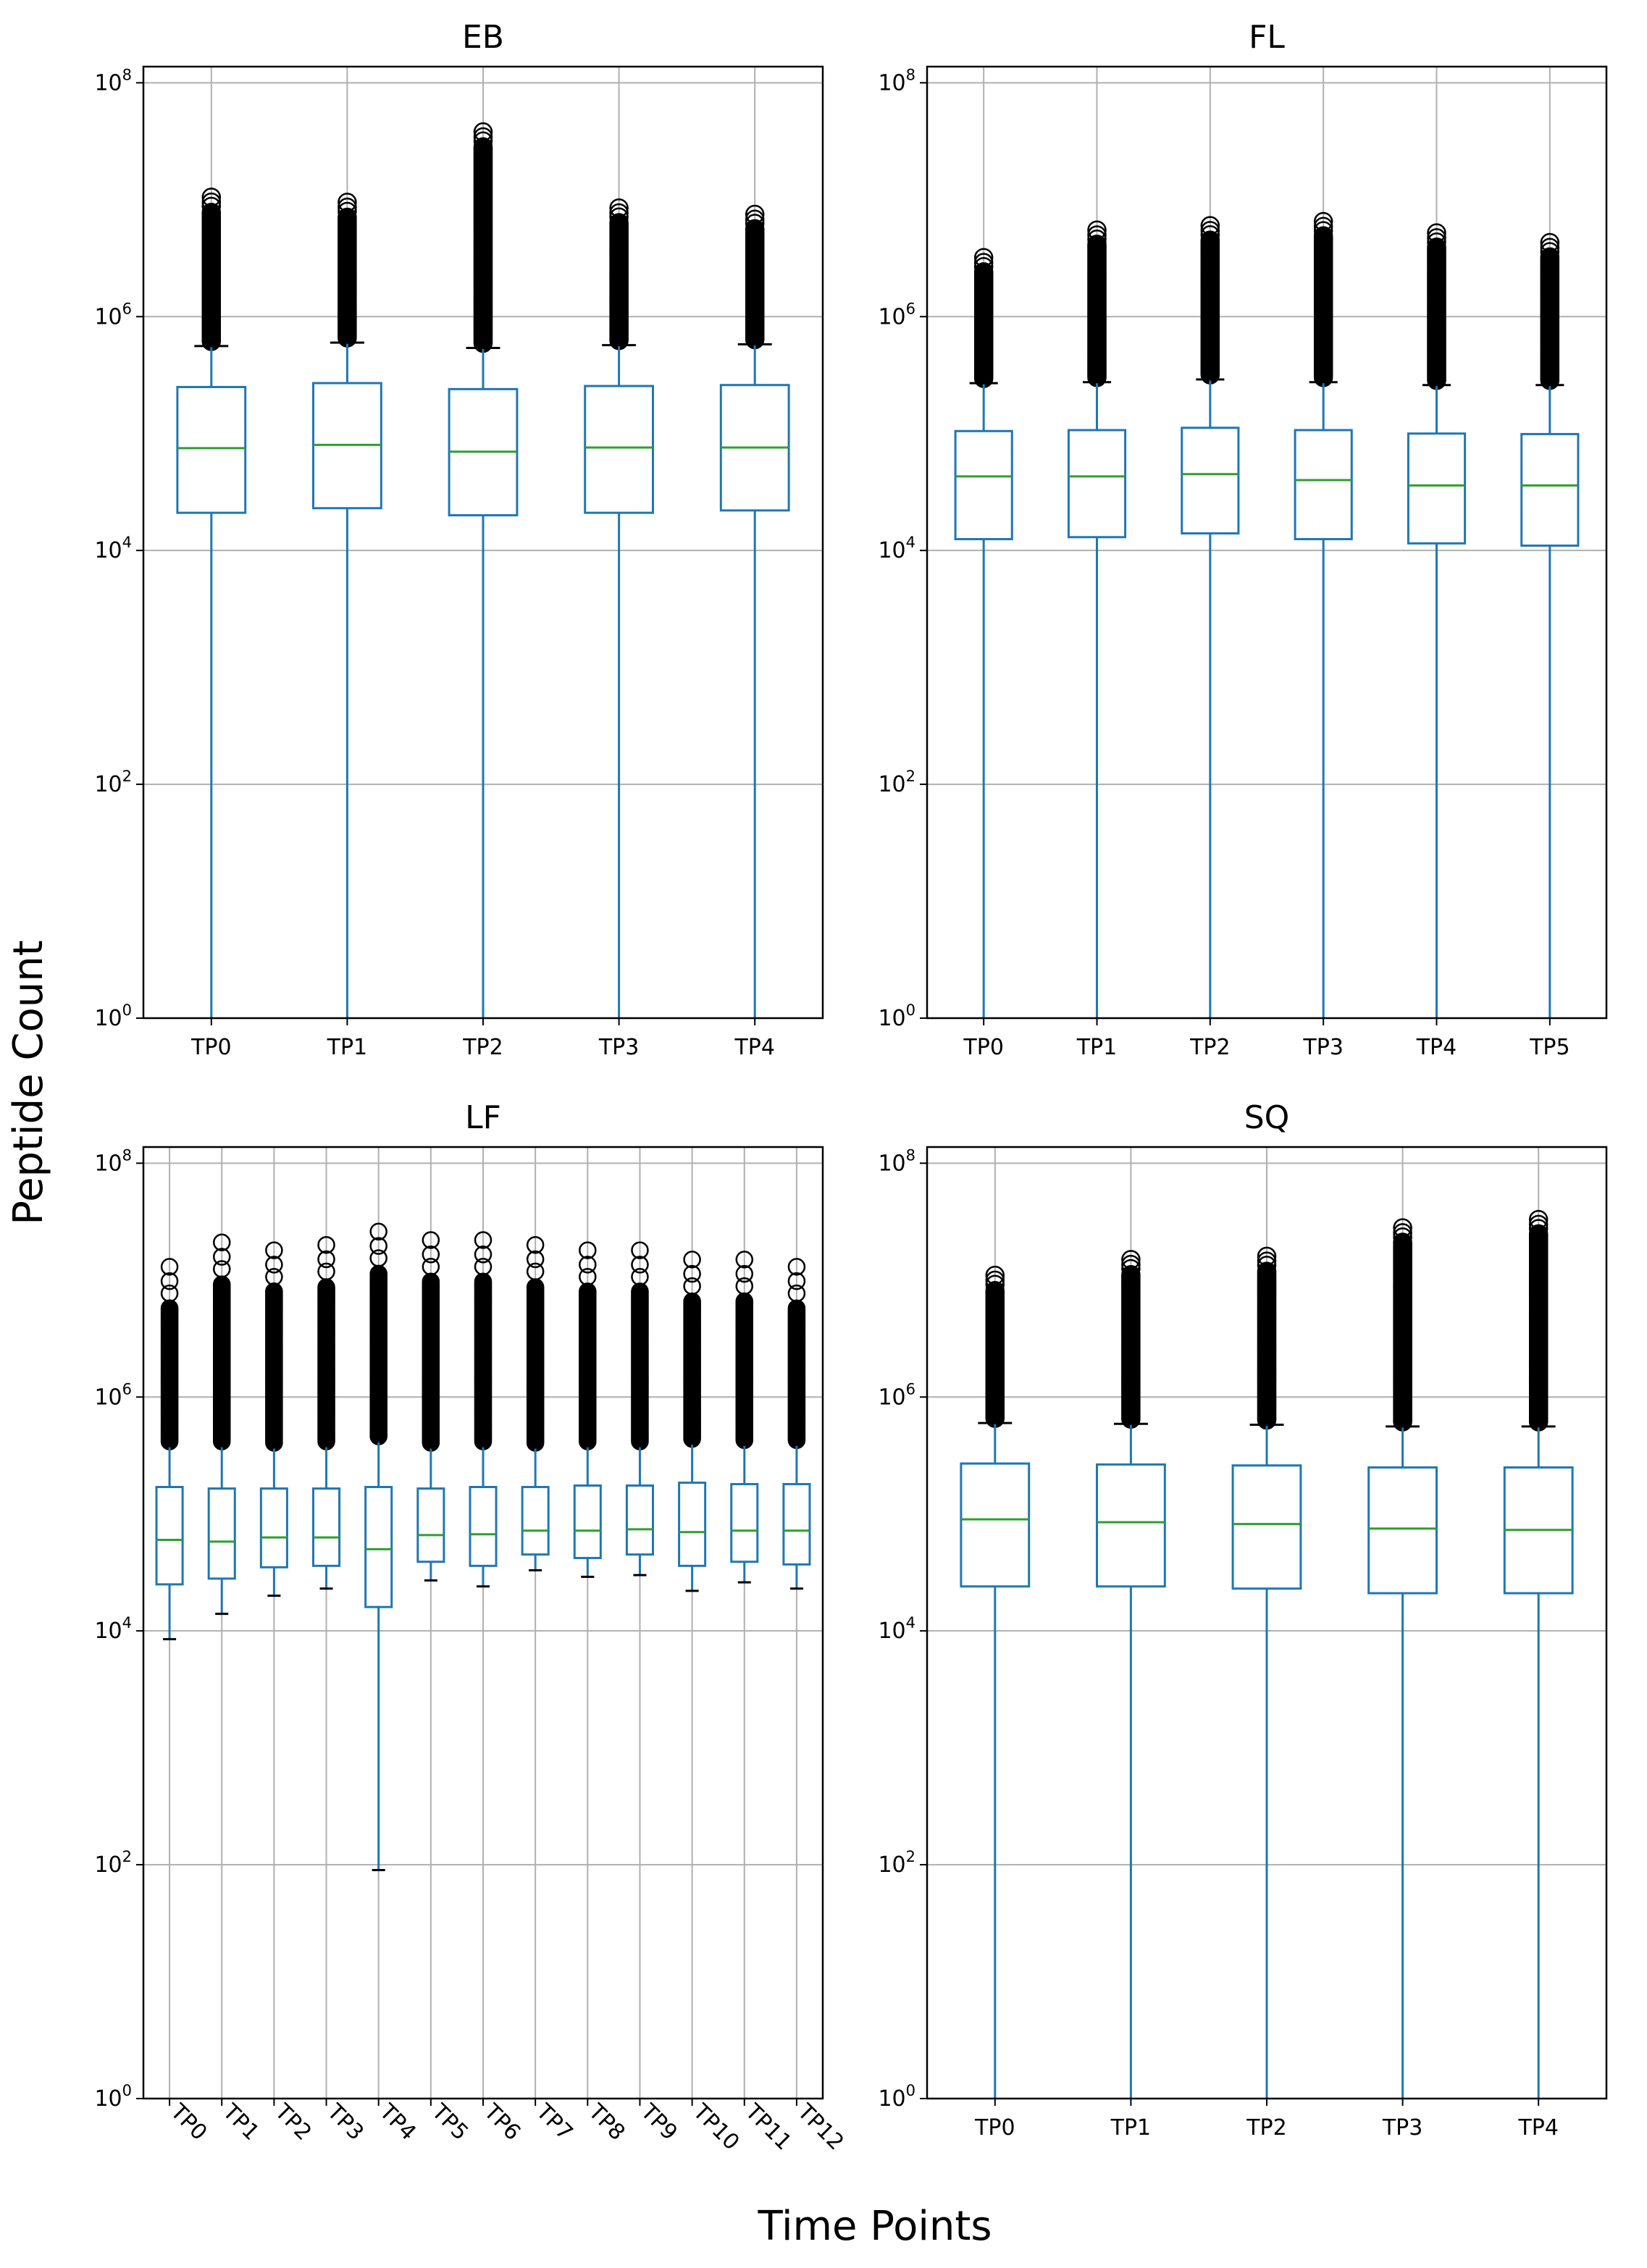 This screenshot has width=1647, height=2268. What do you see at coordinates (1550, 1047) in the screenshot?
I see `xtick-label: TP5` at bounding box center [1550, 1047].